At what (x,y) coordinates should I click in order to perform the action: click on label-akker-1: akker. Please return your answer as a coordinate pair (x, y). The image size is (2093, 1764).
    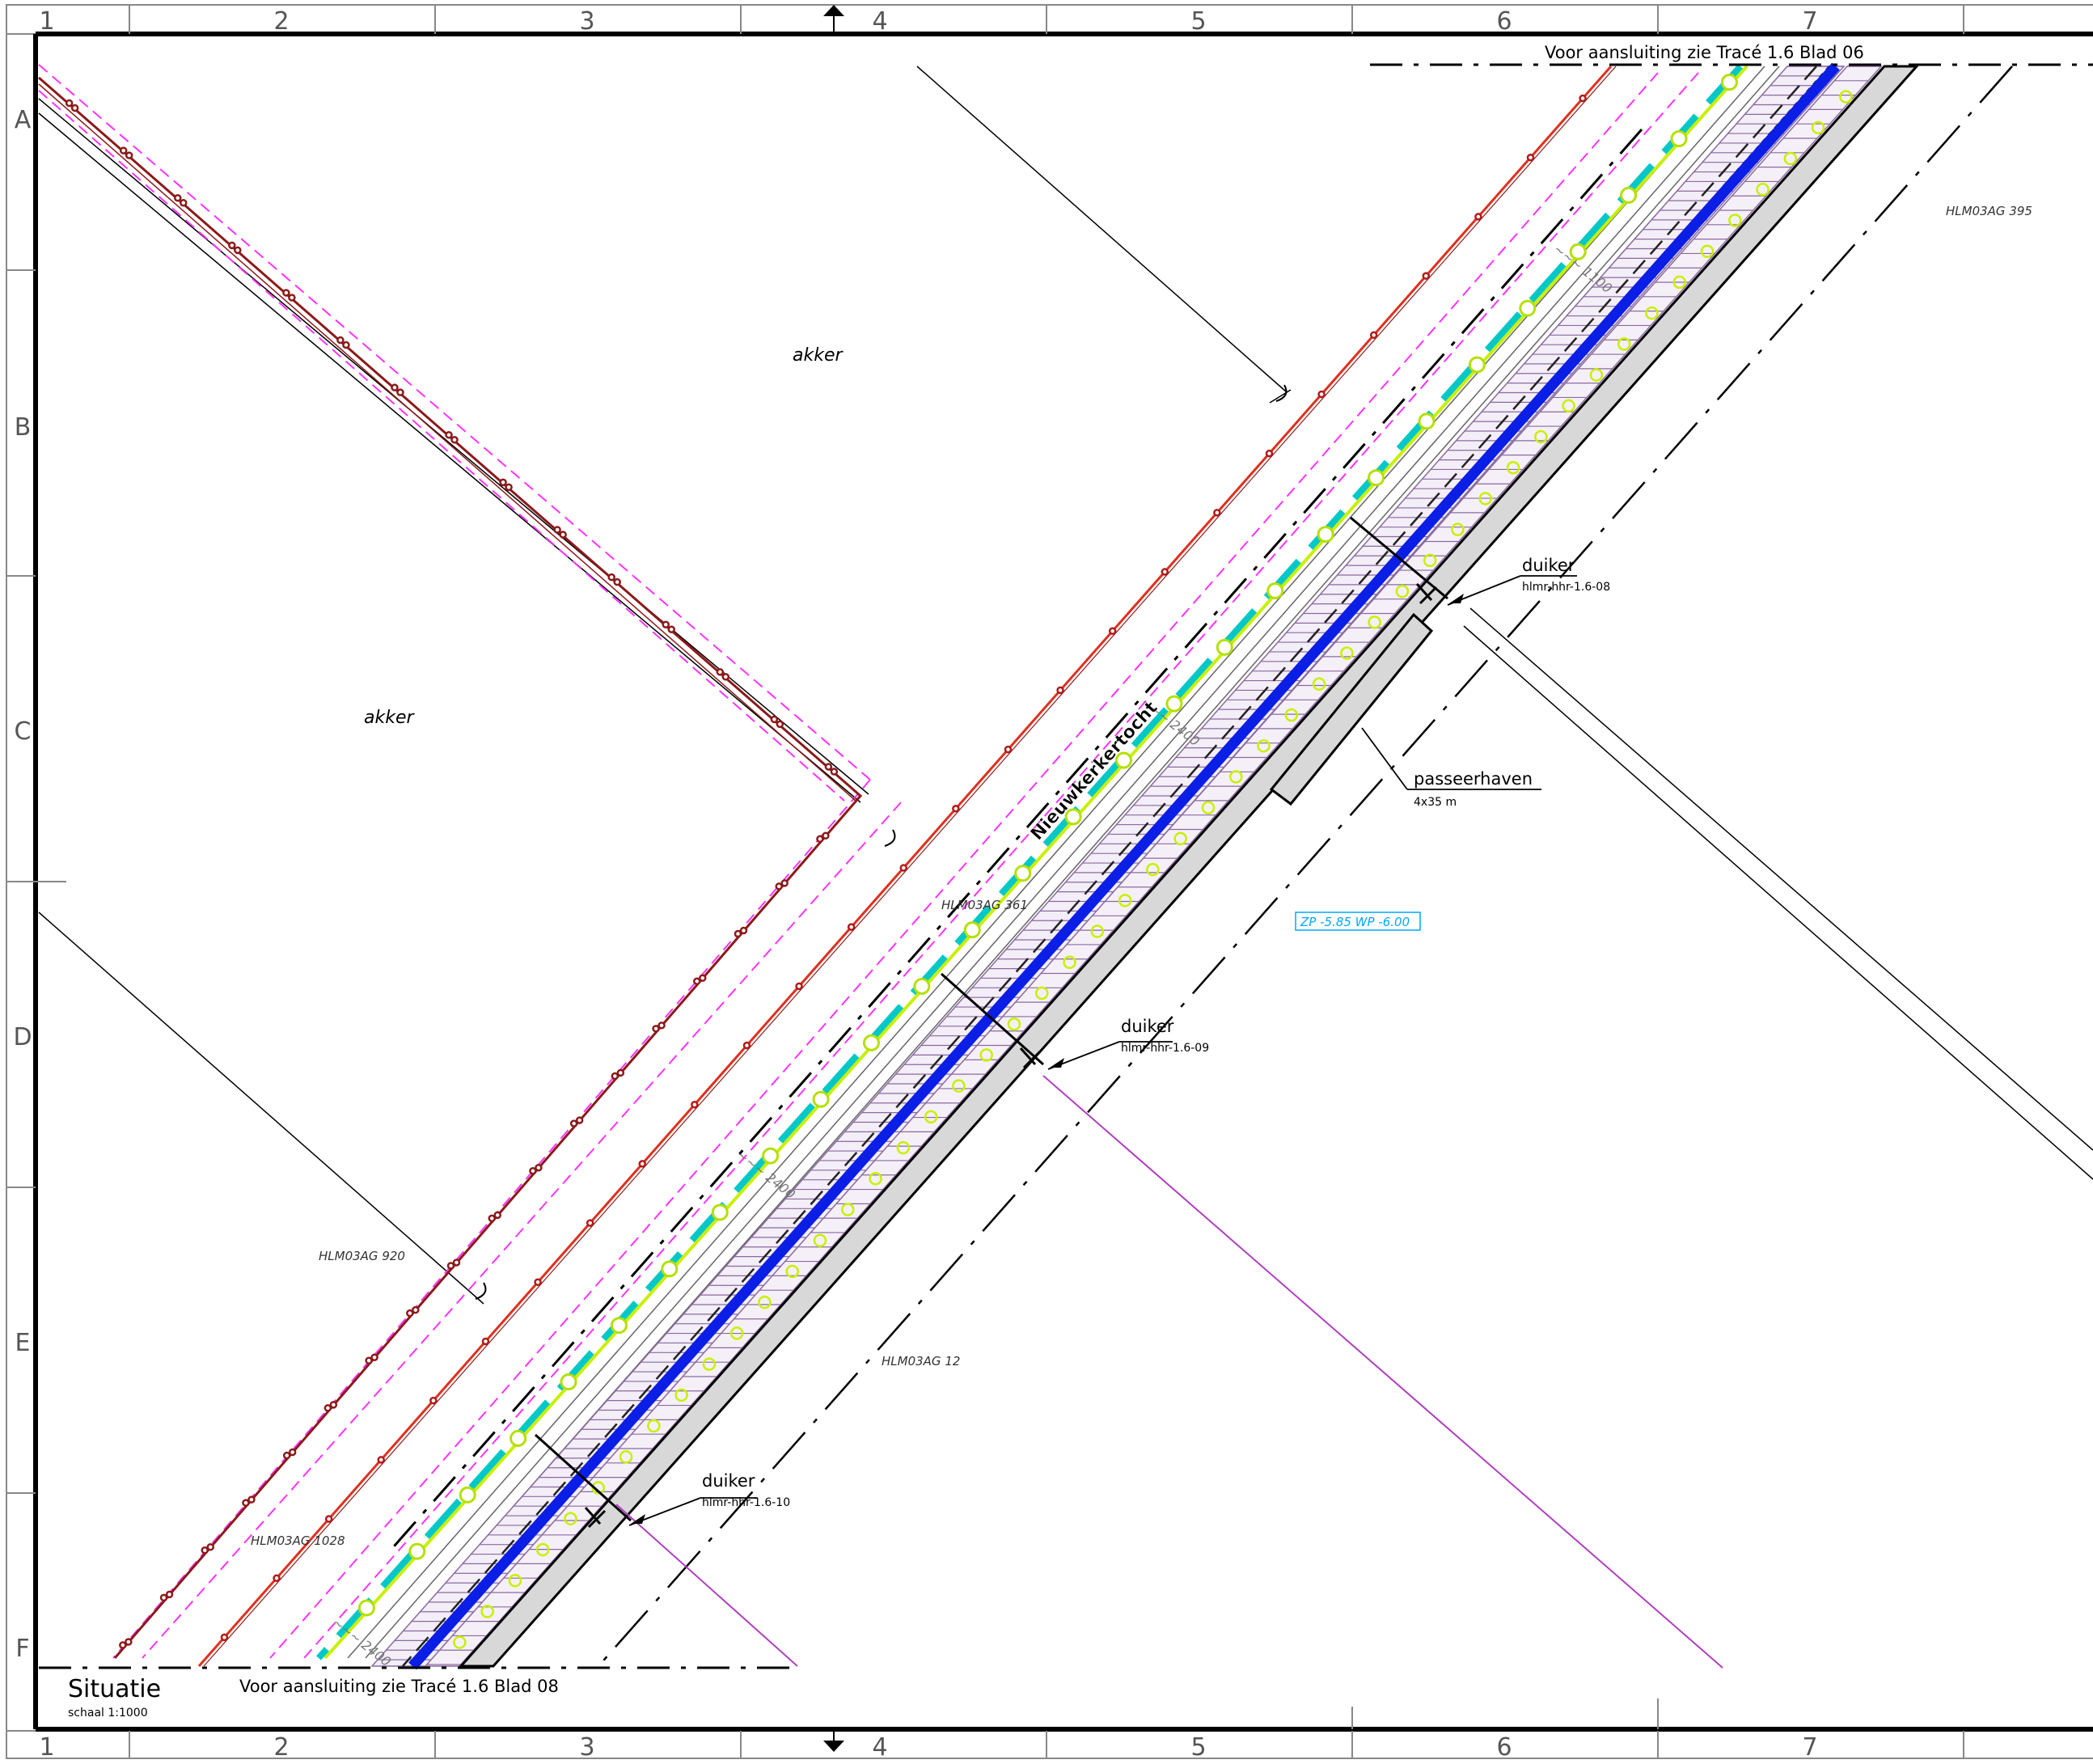
    Looking at the image, I should click on (819, 356).